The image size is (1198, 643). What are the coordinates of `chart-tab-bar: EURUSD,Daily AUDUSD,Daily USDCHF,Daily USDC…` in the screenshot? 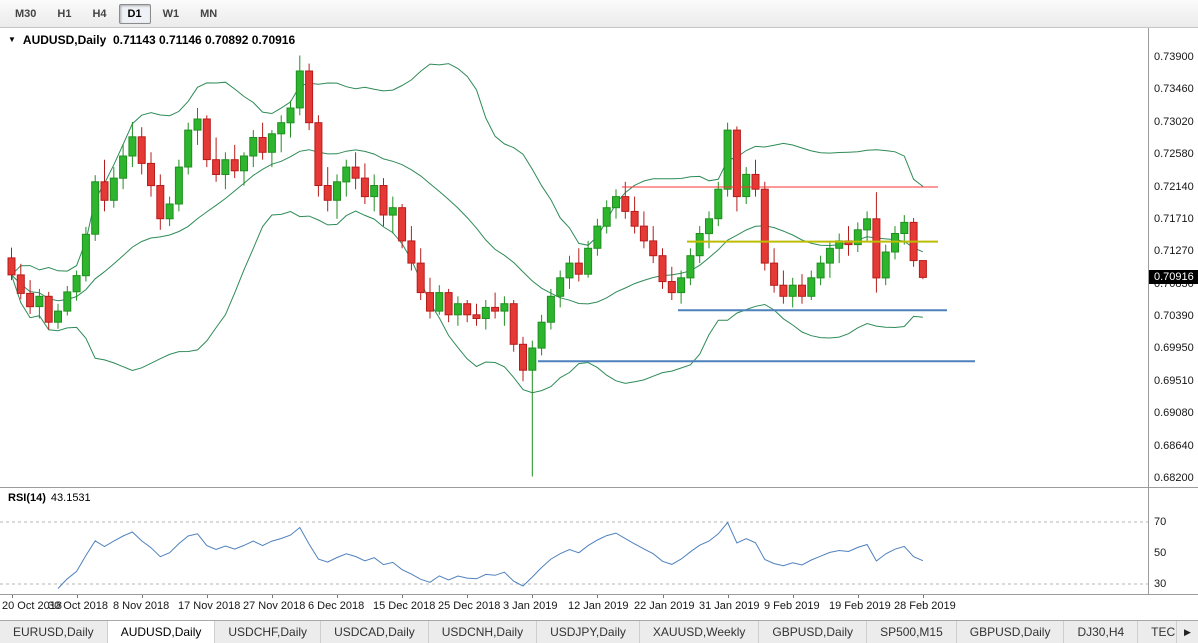 It's located at (599, 631).